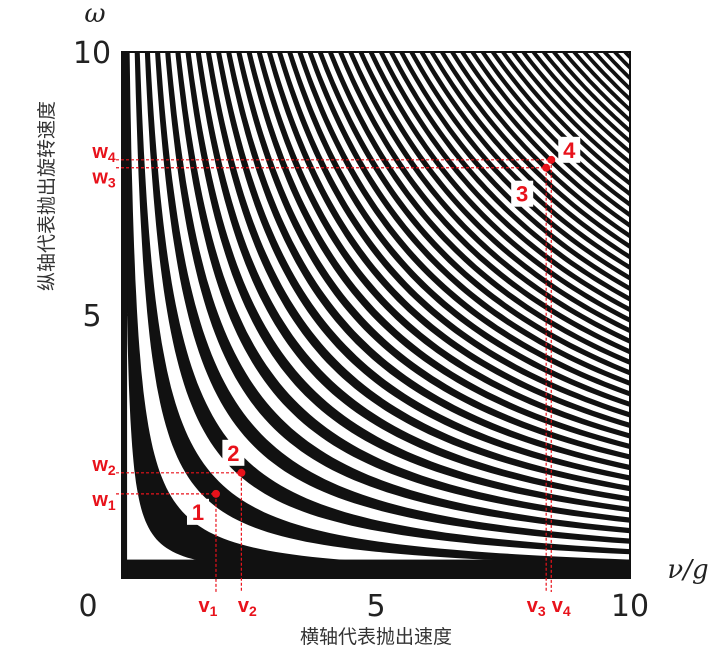 This screenshot has width=720, height=652. What do you see at coordinates (103, 179) in the screenshot?
I see `y-marker-label: w3` at bounding box center [103, 179].